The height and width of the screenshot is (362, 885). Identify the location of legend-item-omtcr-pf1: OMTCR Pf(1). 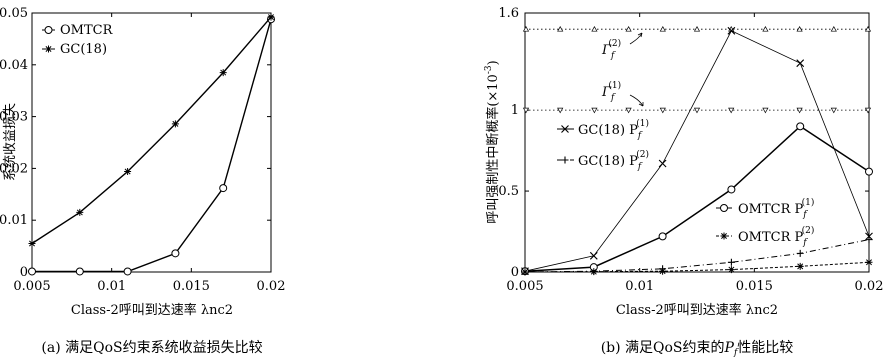
(765, 208).